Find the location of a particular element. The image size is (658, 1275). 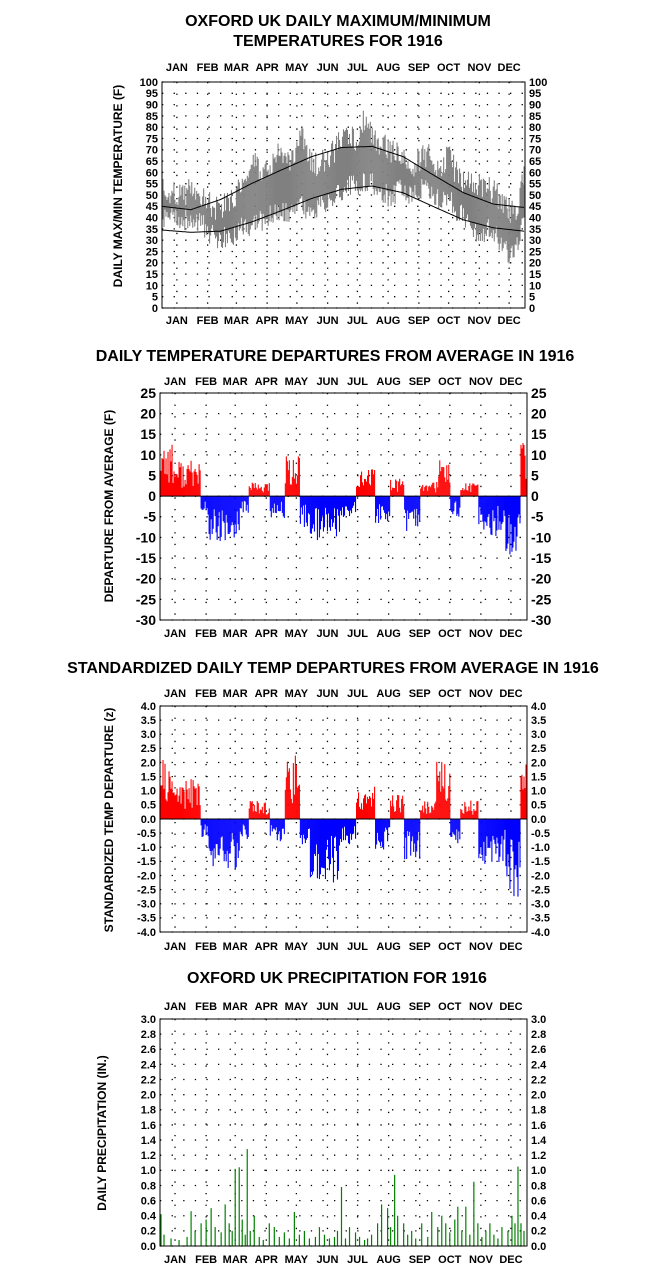

y-tick-label-left: 70 is located at coordinates (152, 151).